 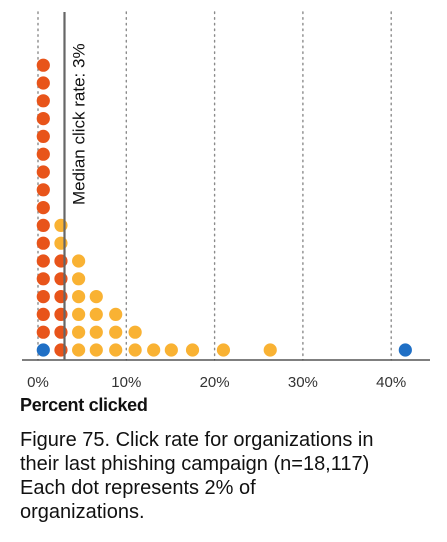 I want to click on median-label: Median click rate: 3%, so click(x=78, y=124).